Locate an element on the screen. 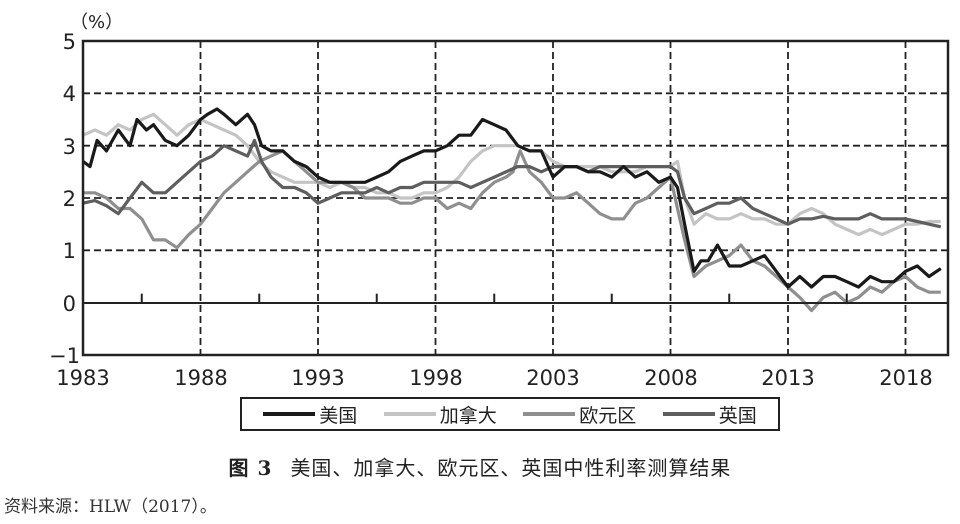  legend-swatch-uk is located at coordinates (688, 414).